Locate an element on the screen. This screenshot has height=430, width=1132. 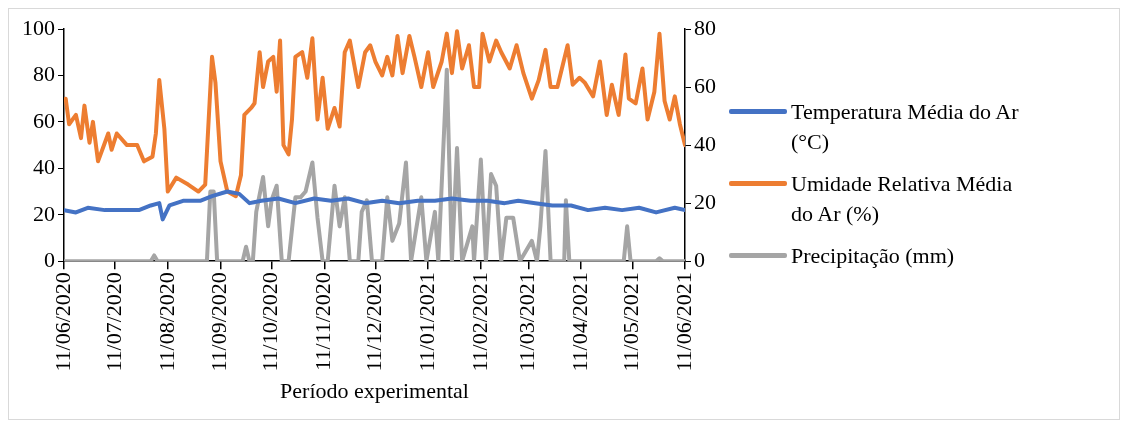
y-tick-label: 0 is located at coordinates (49, 259).